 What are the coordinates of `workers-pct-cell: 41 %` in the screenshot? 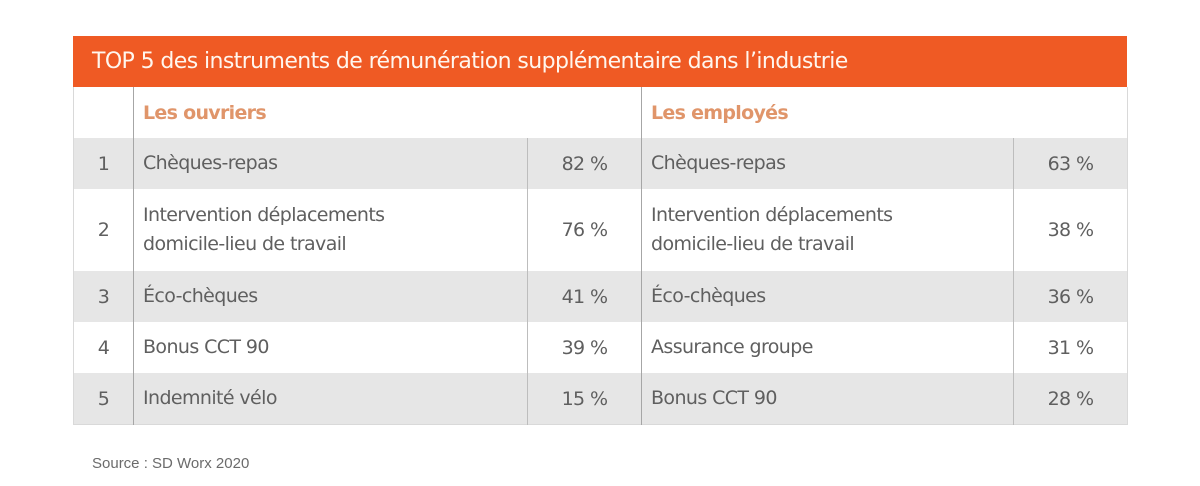 It's located at (584, 296).